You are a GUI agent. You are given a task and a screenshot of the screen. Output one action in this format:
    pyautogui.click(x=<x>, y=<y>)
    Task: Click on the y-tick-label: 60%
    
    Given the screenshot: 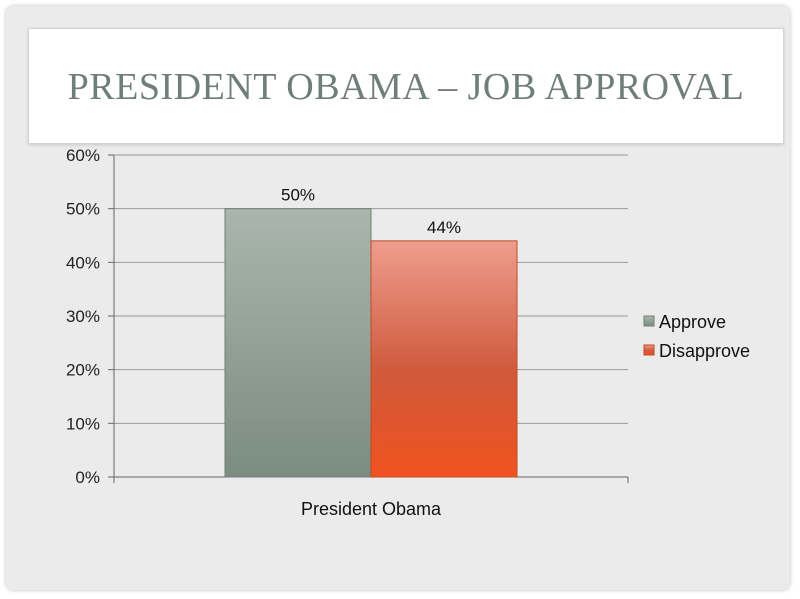 What is the action you would take?
    pyautogui.click(x=83, y=155)
    